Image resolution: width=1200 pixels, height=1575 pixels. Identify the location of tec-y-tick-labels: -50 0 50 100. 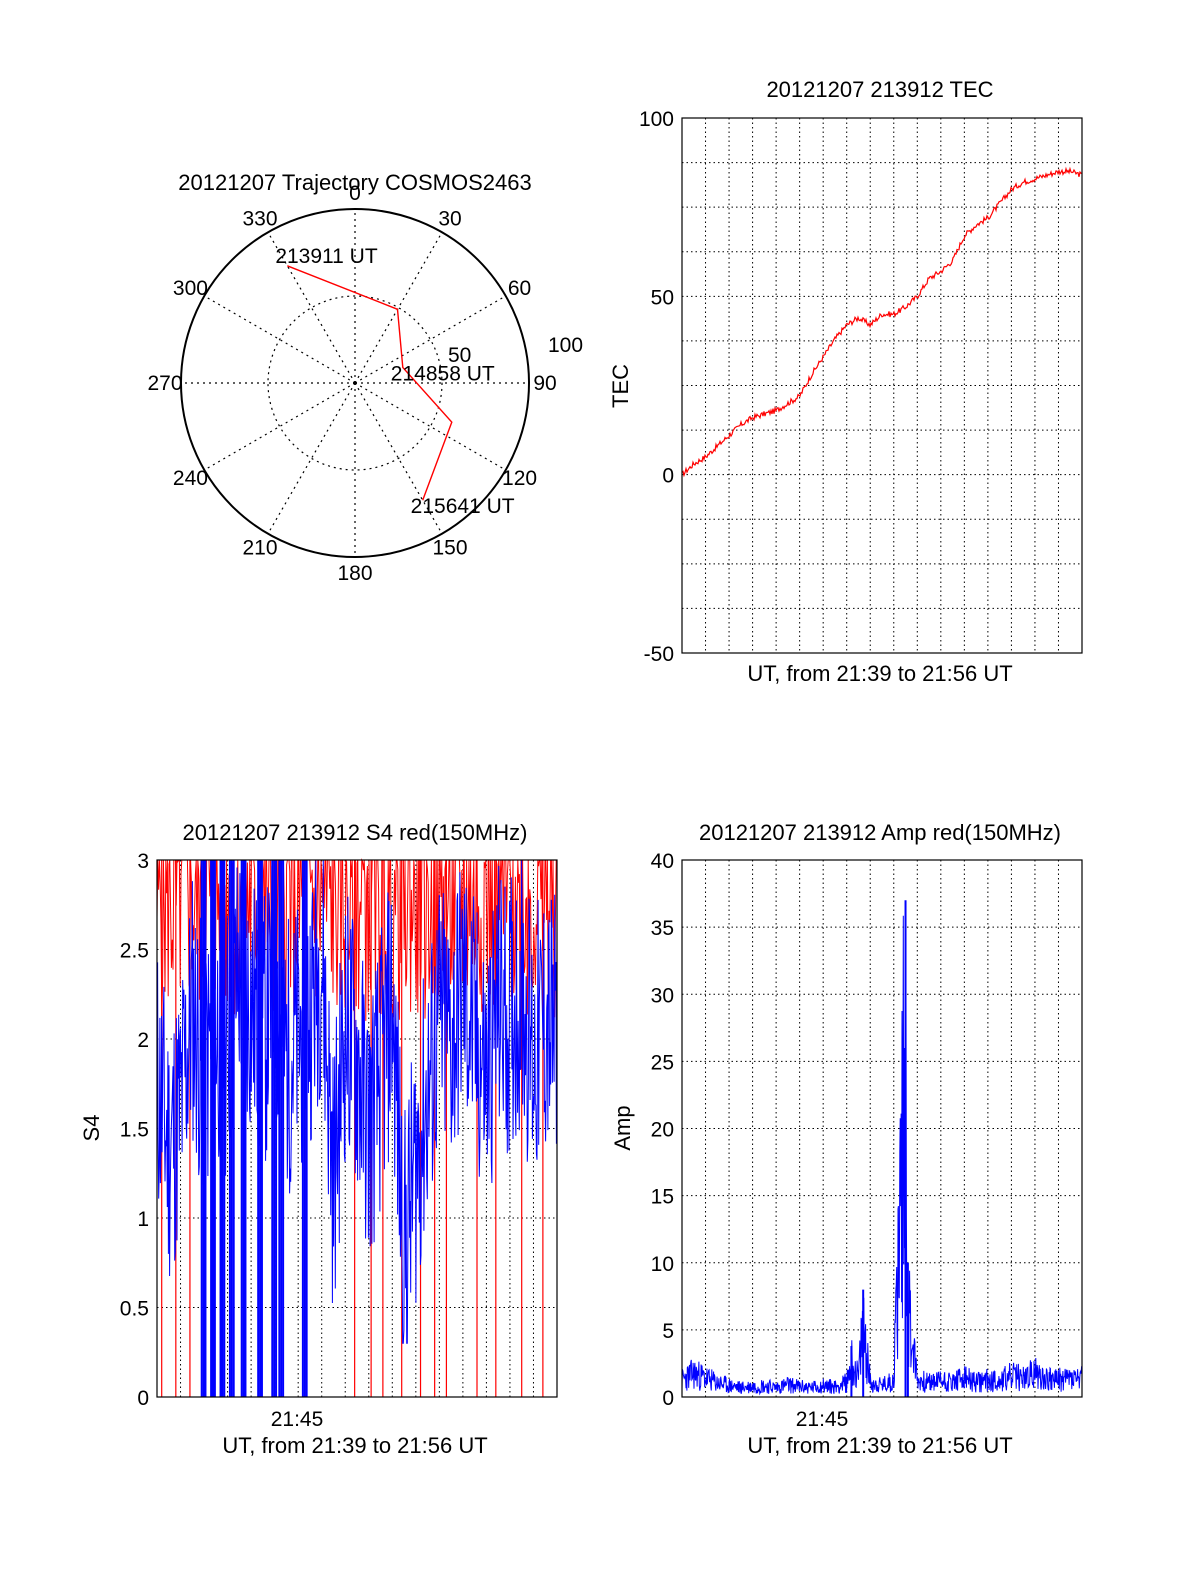
(656, 387).